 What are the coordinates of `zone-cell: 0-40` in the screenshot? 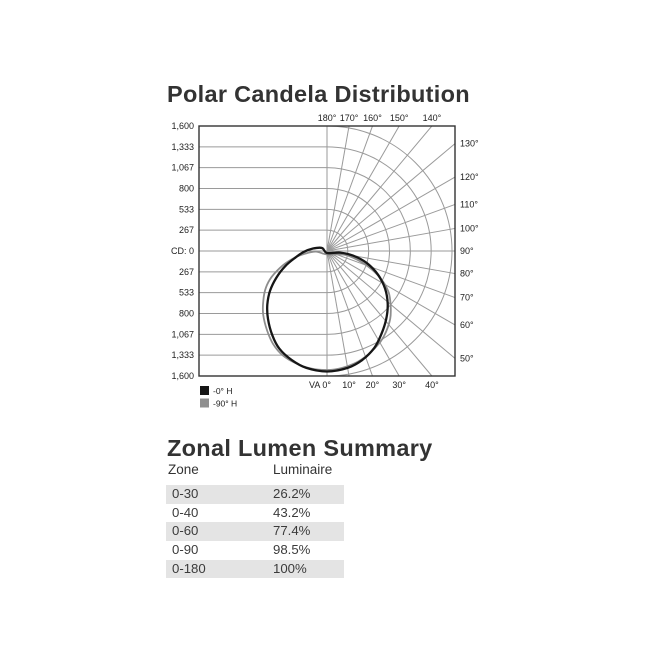 It's located at (185, 512).